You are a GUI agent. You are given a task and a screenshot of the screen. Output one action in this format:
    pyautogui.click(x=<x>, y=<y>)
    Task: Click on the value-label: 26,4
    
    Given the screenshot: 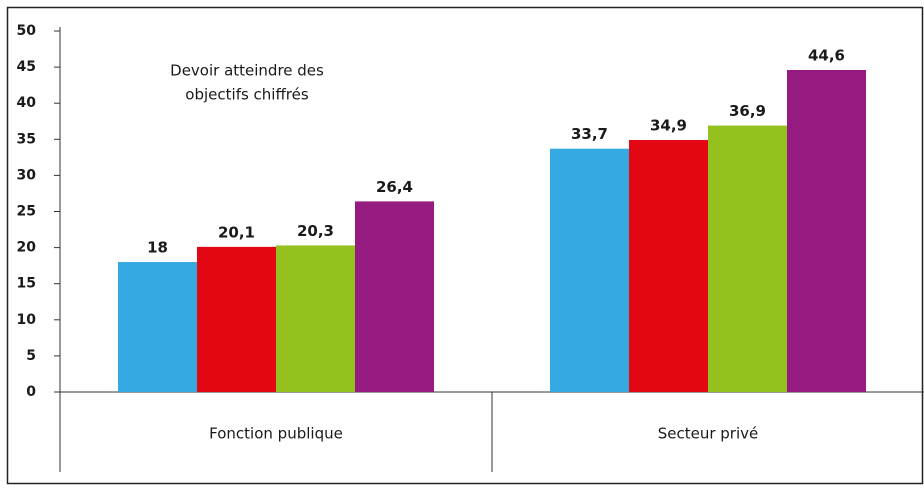 What is the action you would take?
    pyautogui.click(x=394, y=187)
    